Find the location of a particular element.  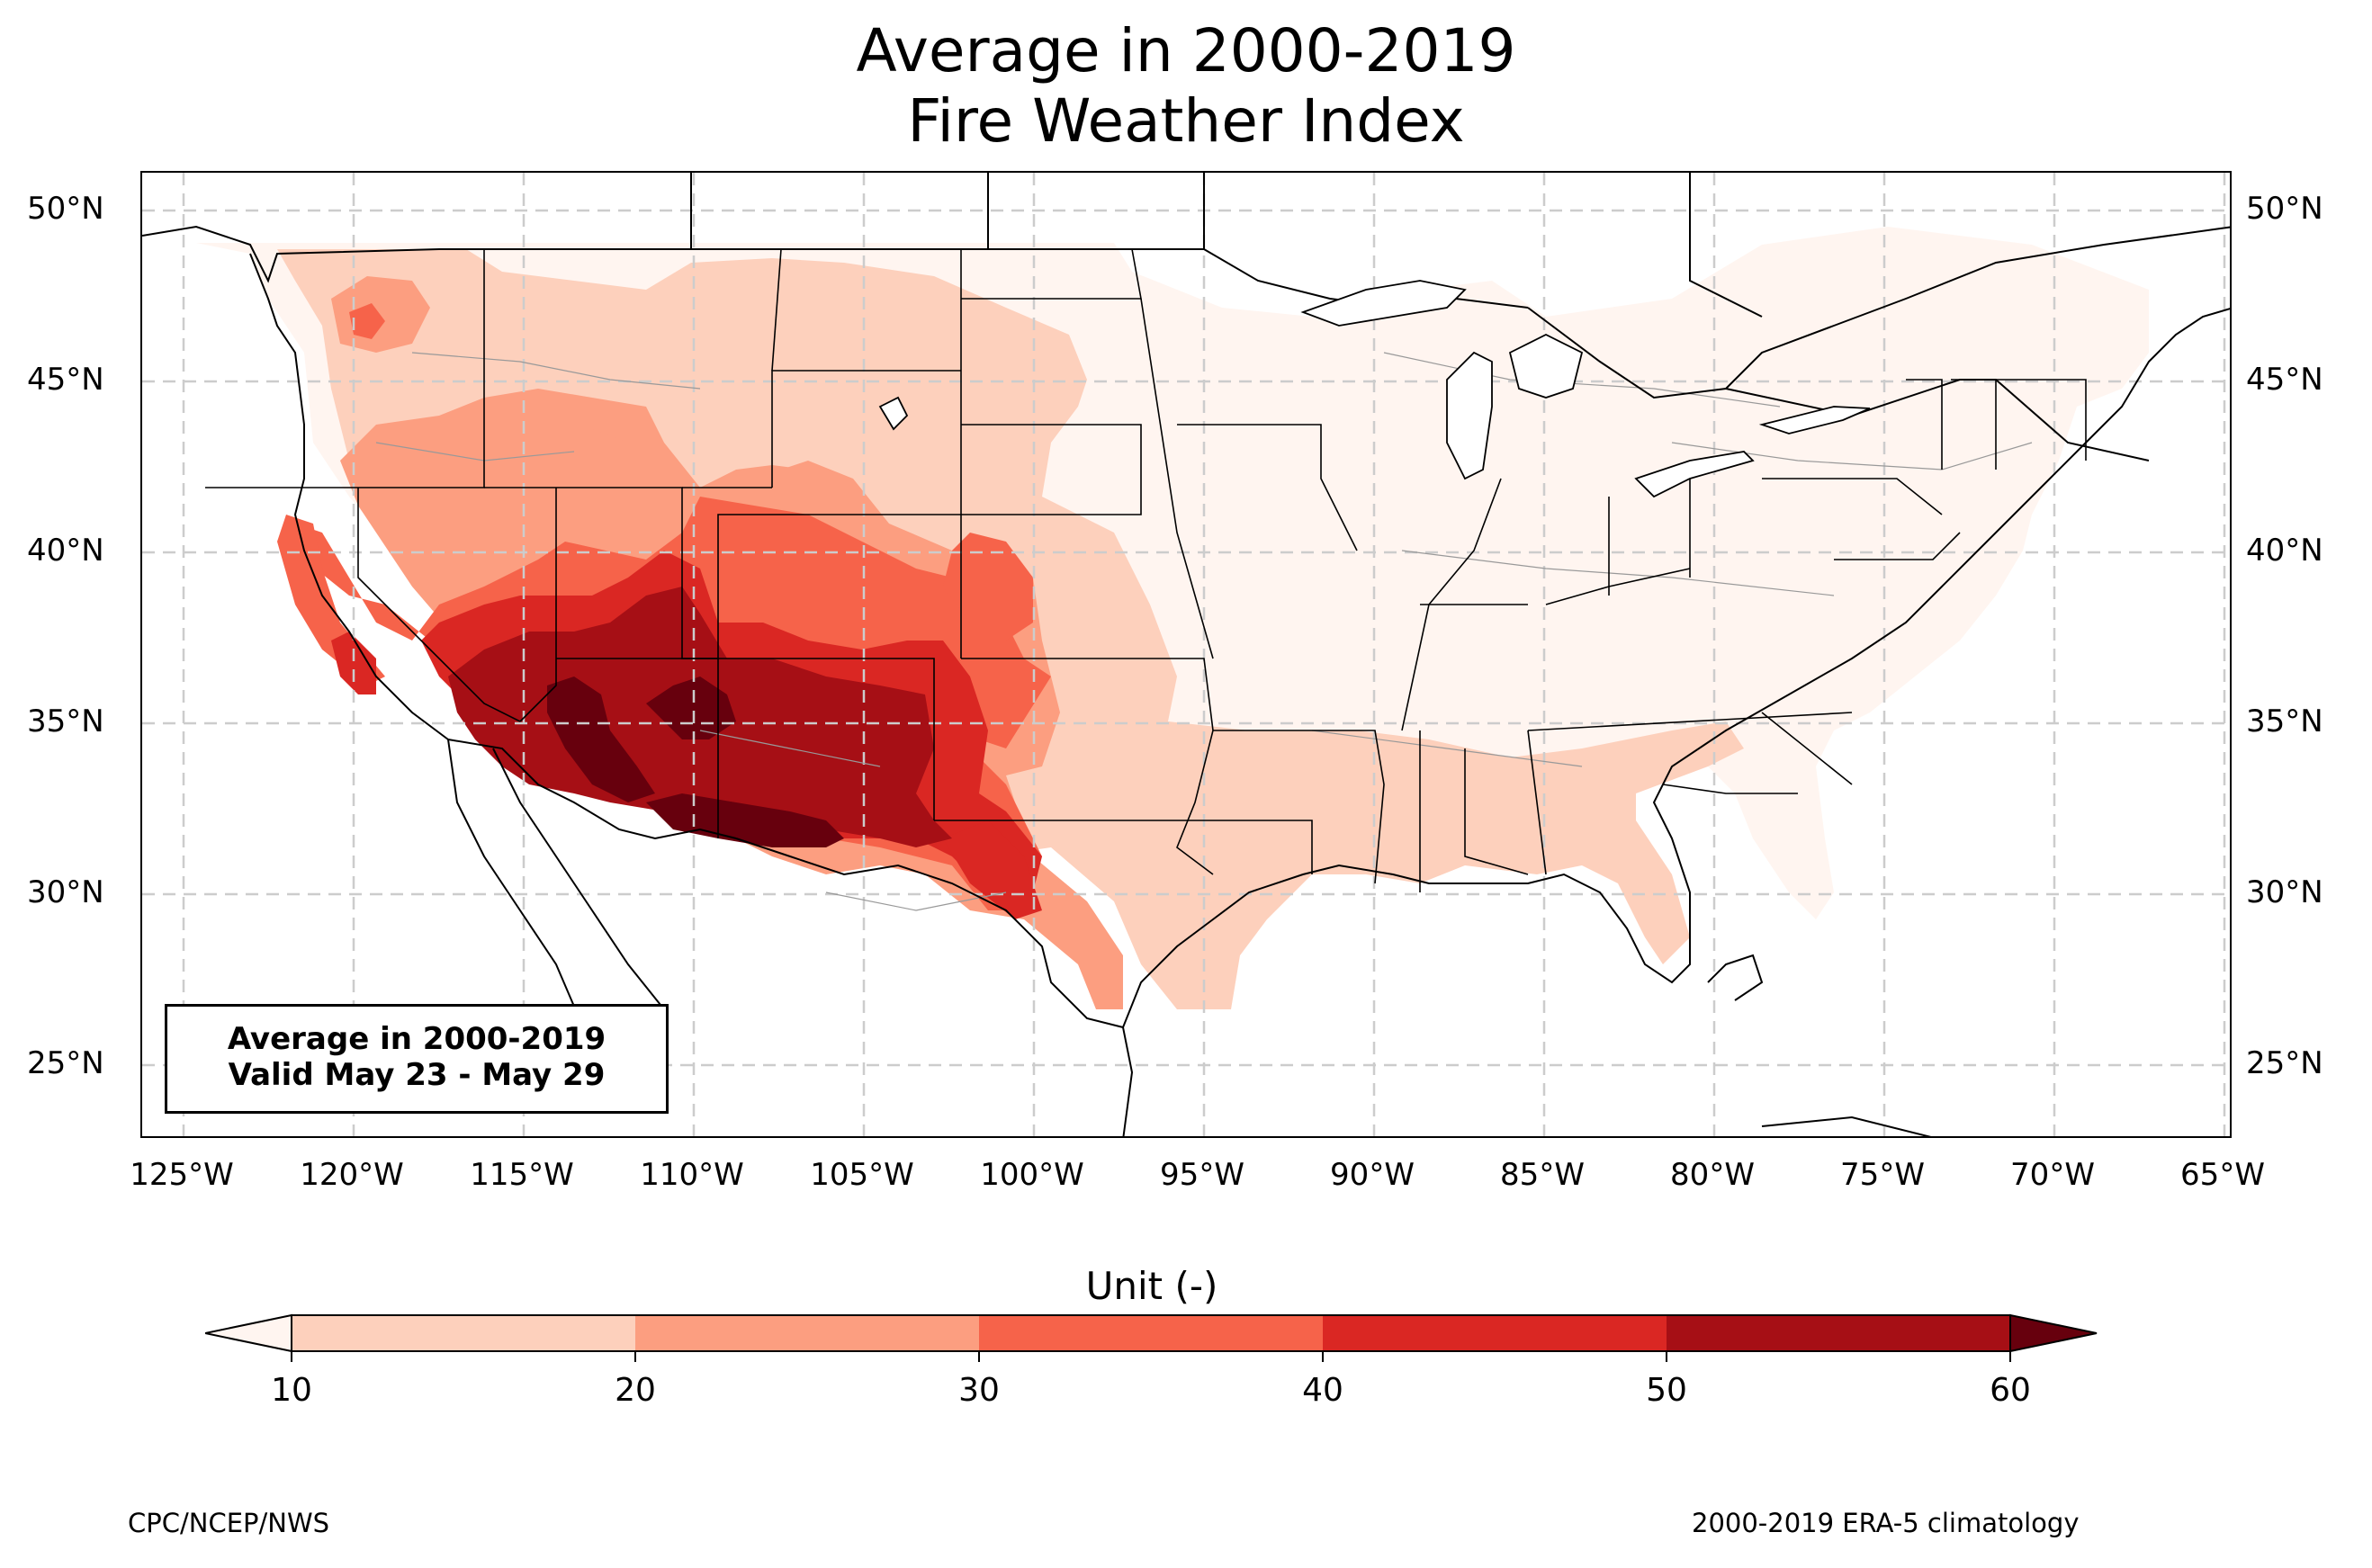

footer-source: CPC/NCEP/NWS is located at coordinates (229, 1523).